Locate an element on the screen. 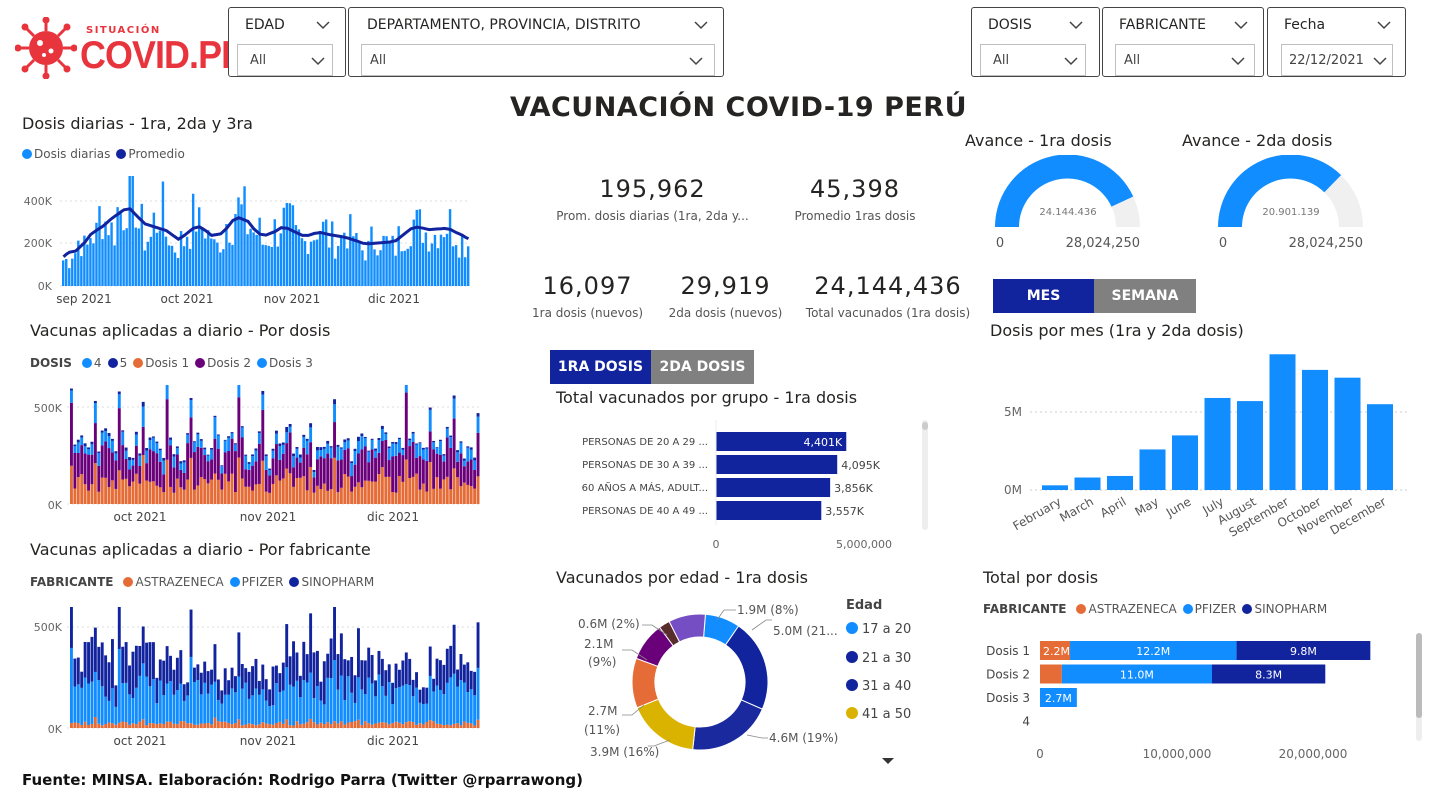 The height and width of the screenshot is (798, 1430). legend-item: Dosis 3 is located at coordinates (284, 363).